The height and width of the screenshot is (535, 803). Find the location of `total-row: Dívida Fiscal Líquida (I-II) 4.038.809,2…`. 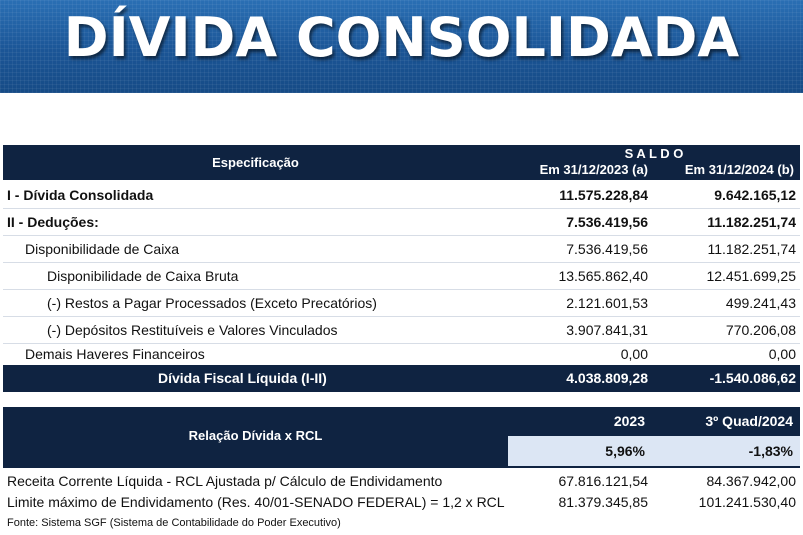

total-row: Dívida Fiscal Líquida (I-II) 4.038.809,2… is located at coordinates (401, 378).